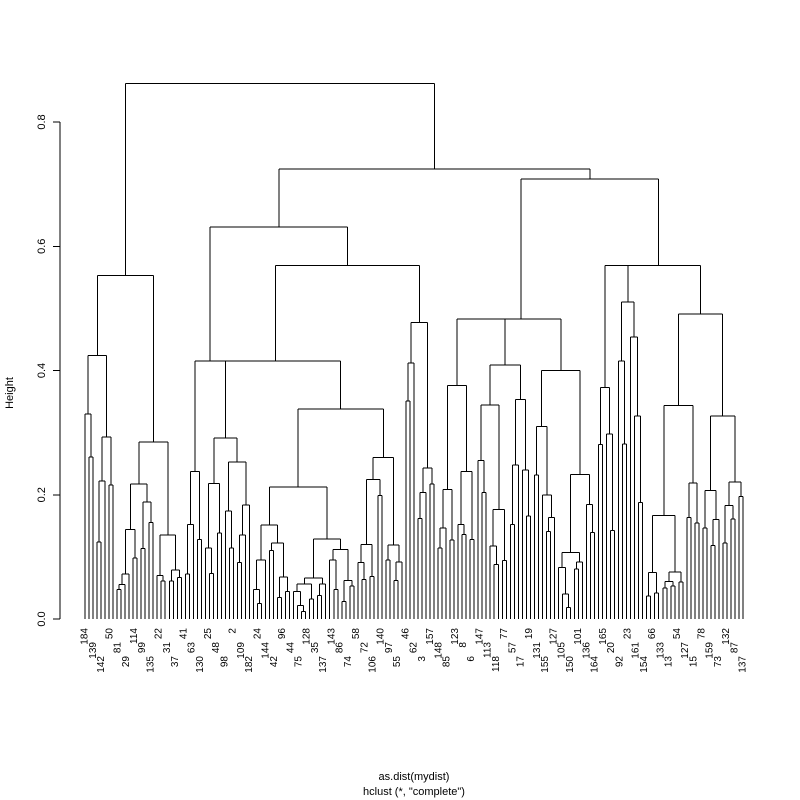 The width and height of the screenshot is (800, 800). Describe the element at coordinates (42, 494) in the screenshot. I see `y-tick-label: 0.2` at that location.